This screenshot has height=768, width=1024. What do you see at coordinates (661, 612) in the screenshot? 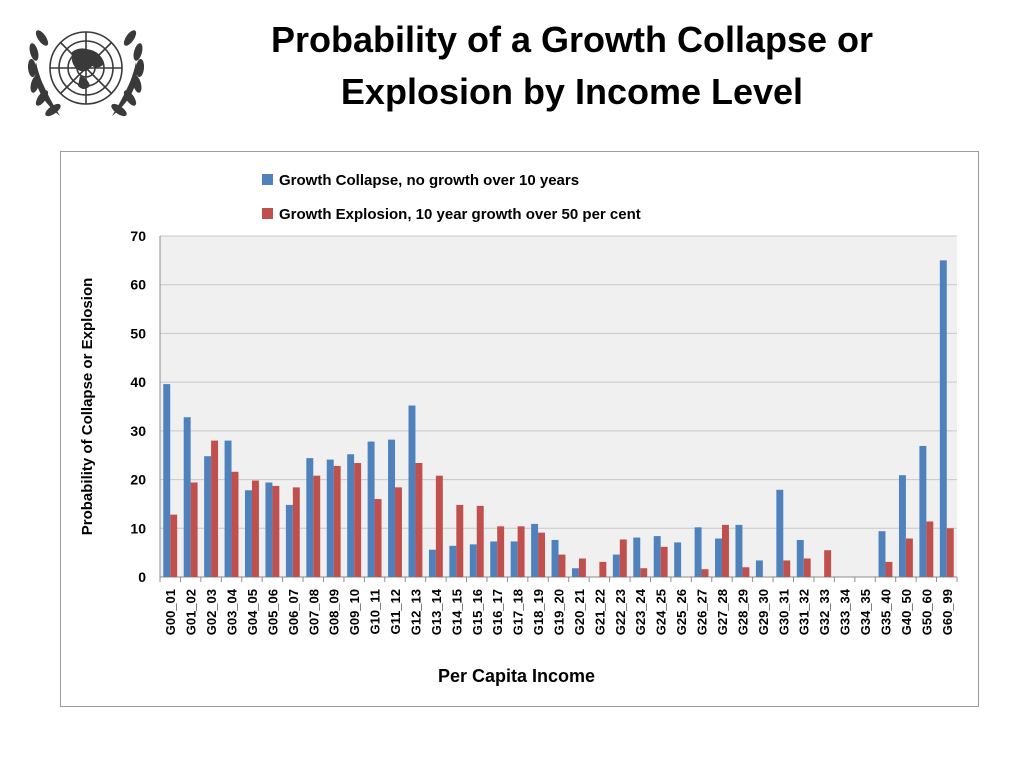
I see `x-tick-label: G24_25` at bounding box center [661, 612].